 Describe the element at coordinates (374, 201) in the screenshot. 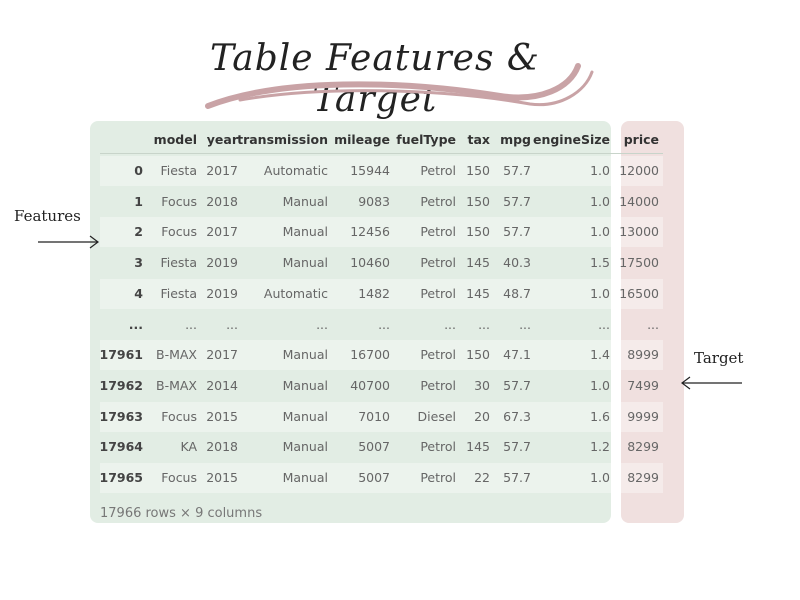

I see `table-cell: 9083` at that location.